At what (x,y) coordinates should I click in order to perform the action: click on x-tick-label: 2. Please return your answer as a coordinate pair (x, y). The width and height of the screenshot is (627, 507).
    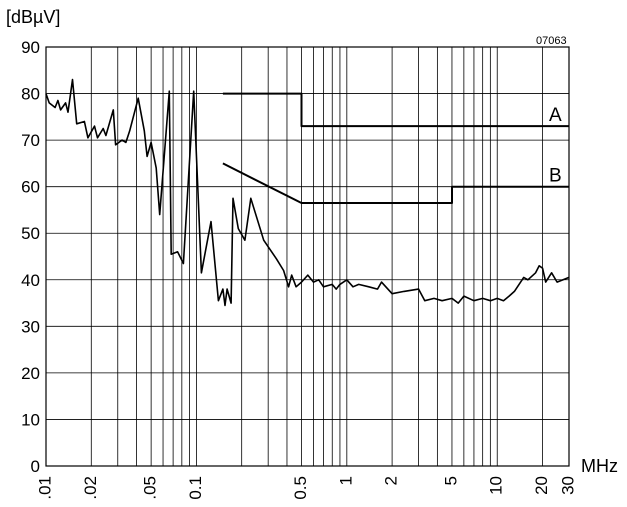
    Looking at the image, I should click on (391, 480).